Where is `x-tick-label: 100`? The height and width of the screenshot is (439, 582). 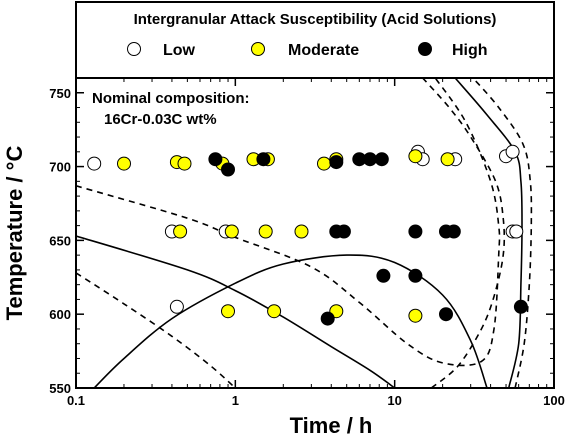 x-tick-label: 100 is located at coordinates (554, 400).